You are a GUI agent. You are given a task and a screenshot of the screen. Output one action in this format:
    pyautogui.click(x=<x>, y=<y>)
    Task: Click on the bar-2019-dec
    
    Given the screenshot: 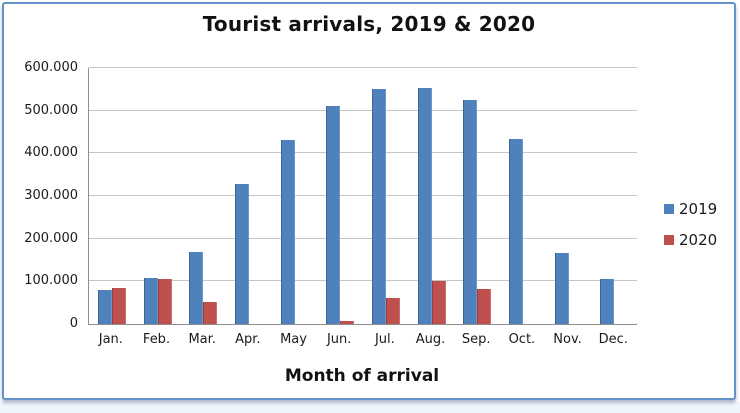 What is the action you would take?
    pyautogui.click(x=607, y=301)
    